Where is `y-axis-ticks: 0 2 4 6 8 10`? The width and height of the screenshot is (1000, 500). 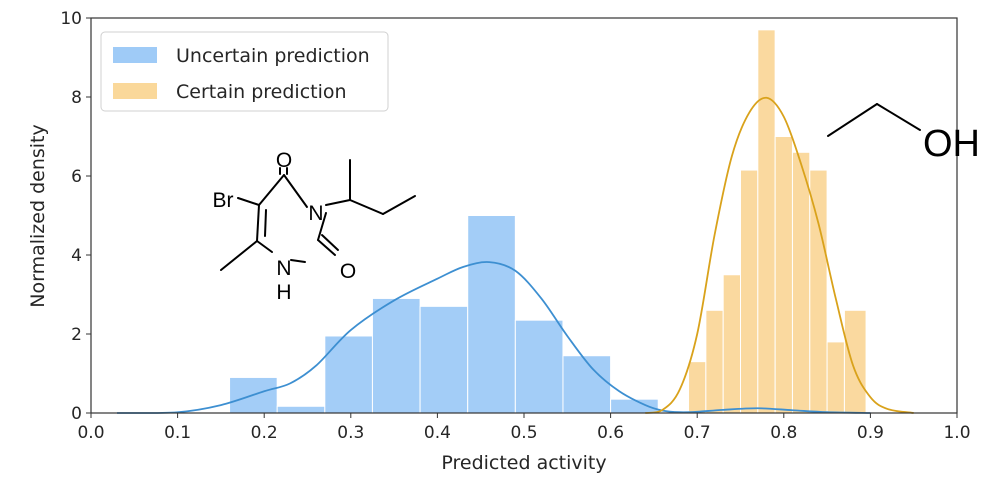 y-axis-ticks: 0 2 4 6 8 10 is located at coordinates (75, 216).